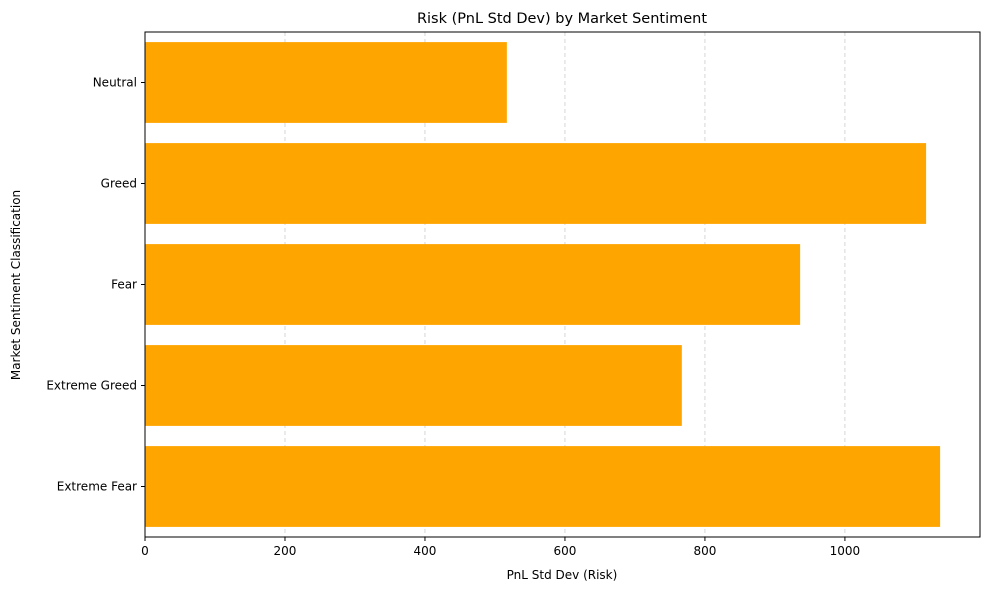 This screenshot has height=590, width=989. Describe the element at coordinates (97, 487) in the screenshot. I see `y-tick-label: Extreme Fear` at that location.